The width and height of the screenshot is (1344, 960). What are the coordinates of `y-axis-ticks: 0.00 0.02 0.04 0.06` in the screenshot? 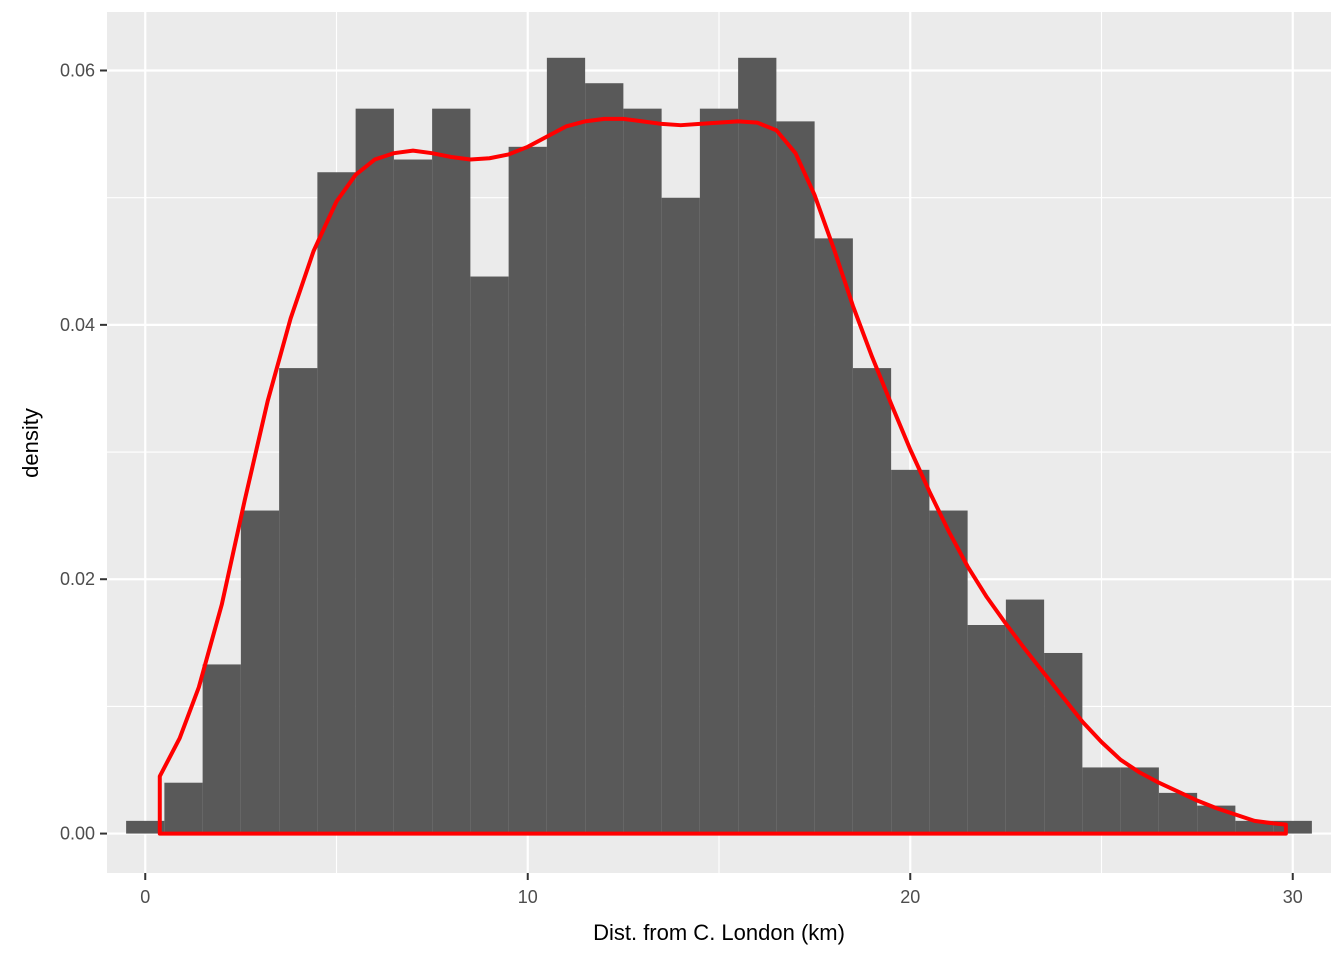 It's located at (83, 452).